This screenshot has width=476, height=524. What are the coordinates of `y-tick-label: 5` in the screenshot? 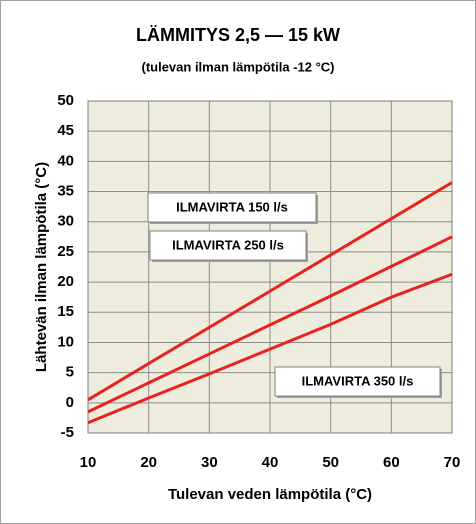 It's located at (70, 372).